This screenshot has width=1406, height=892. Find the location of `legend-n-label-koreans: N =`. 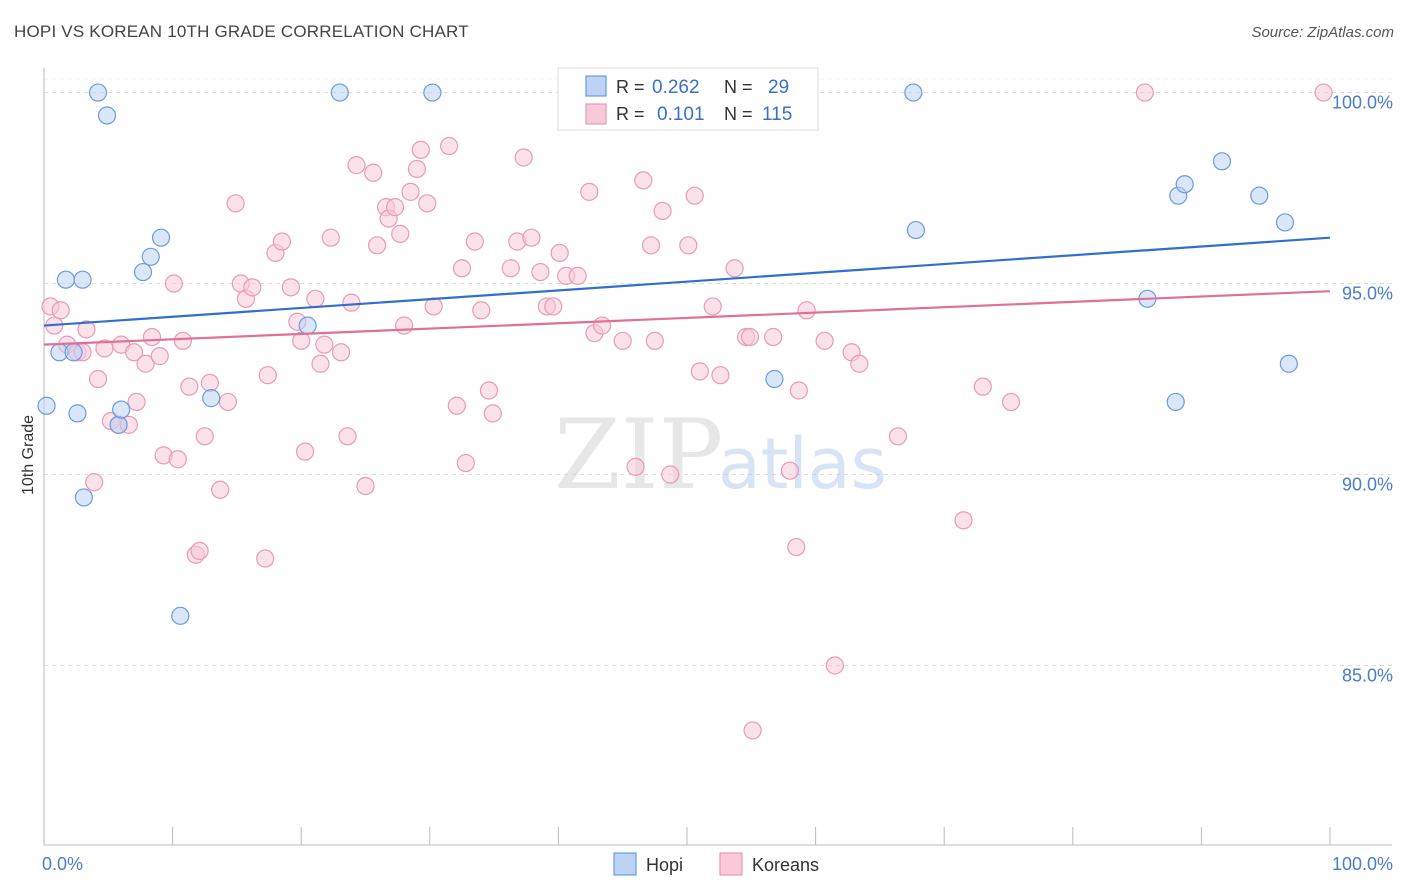

legend-n-label-koreans: N = is located at coordinates (738, 114).